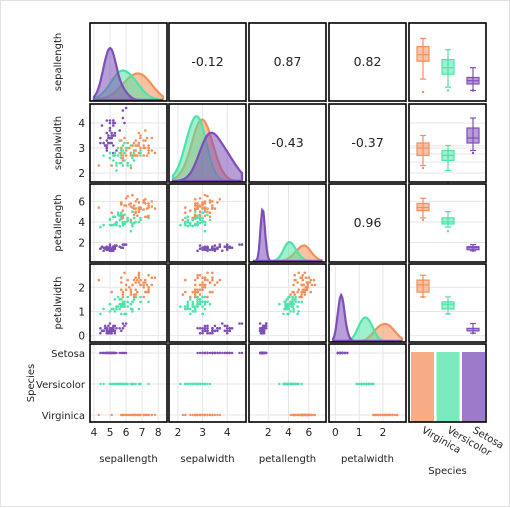 This screenshot has height=508, width=510. What do you see at coordinates (447, 471) in the screenshot?
I see `x-axis-title: Species` at bounding box center [447, 471].